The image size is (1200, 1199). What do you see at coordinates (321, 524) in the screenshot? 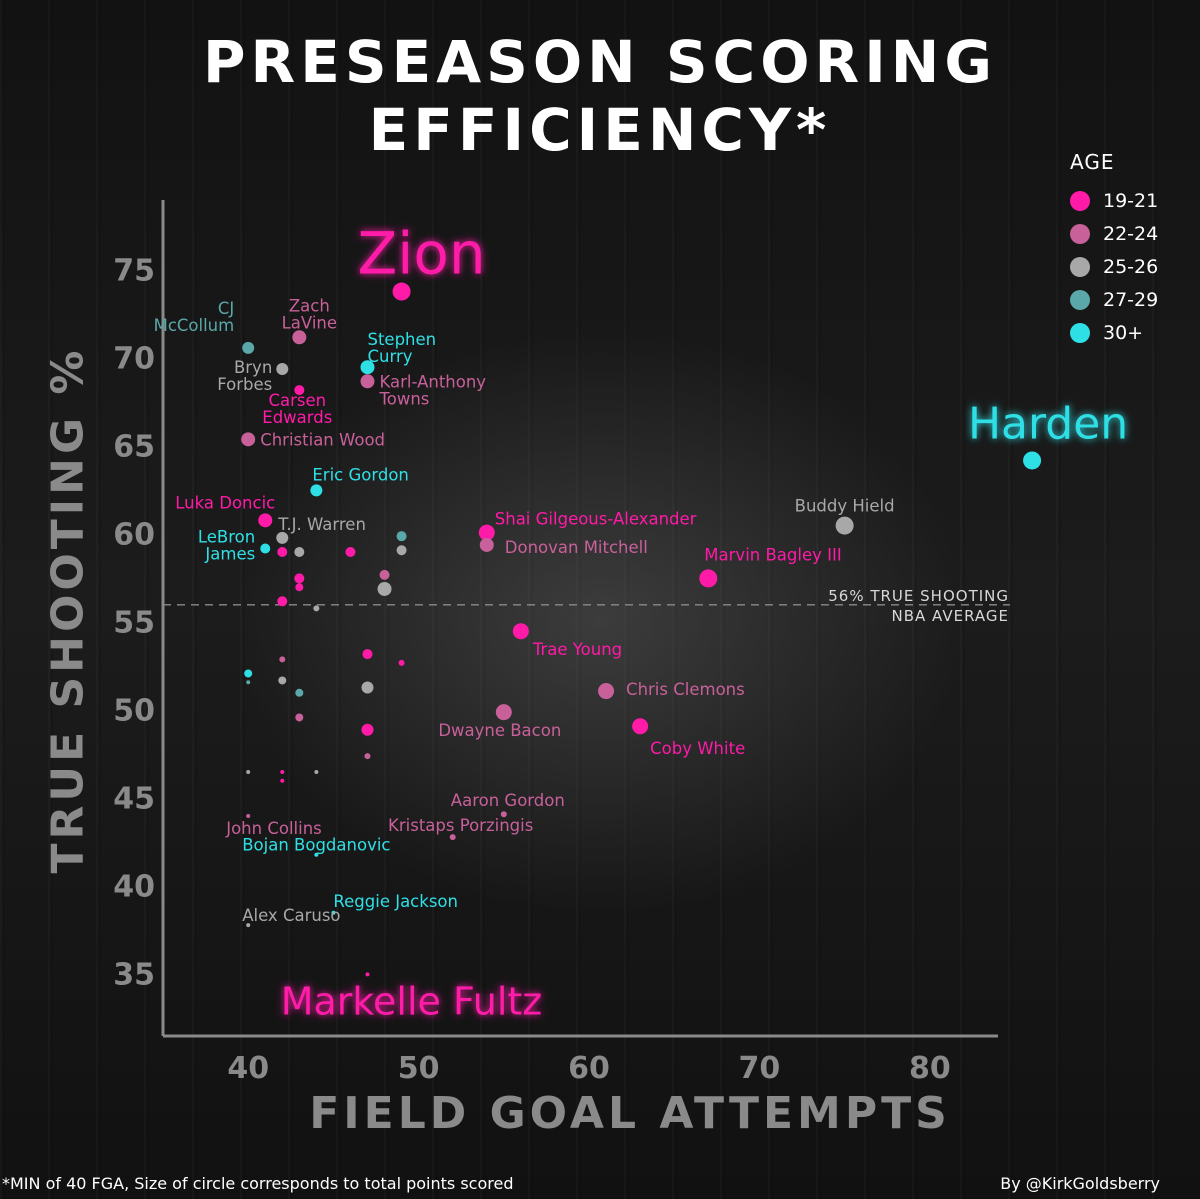
I see `point-label: T.J. Warren` at bounding box center [321, 524].